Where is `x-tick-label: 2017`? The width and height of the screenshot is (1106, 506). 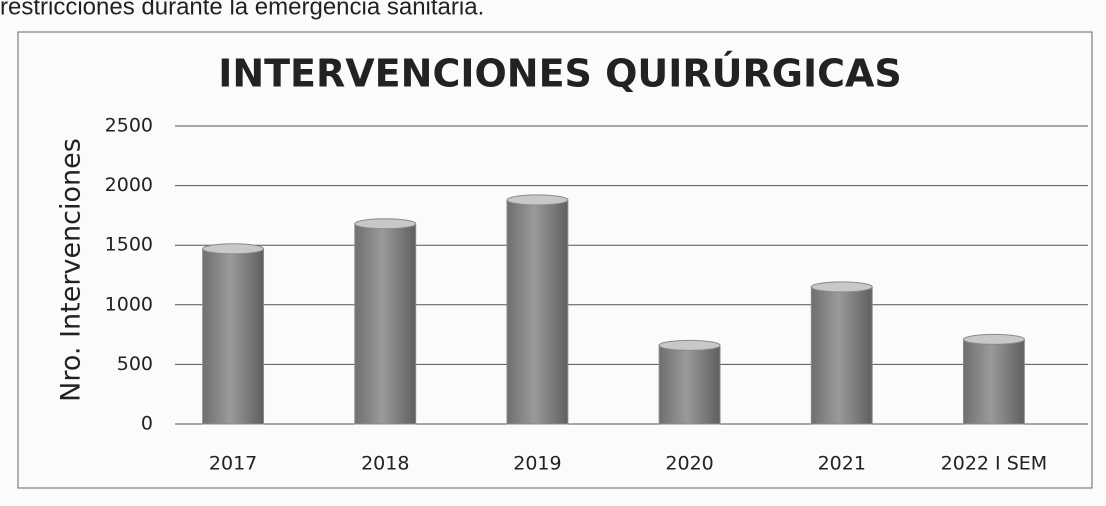
x-tick-label: 2017 is located at coordinates (233, 464).